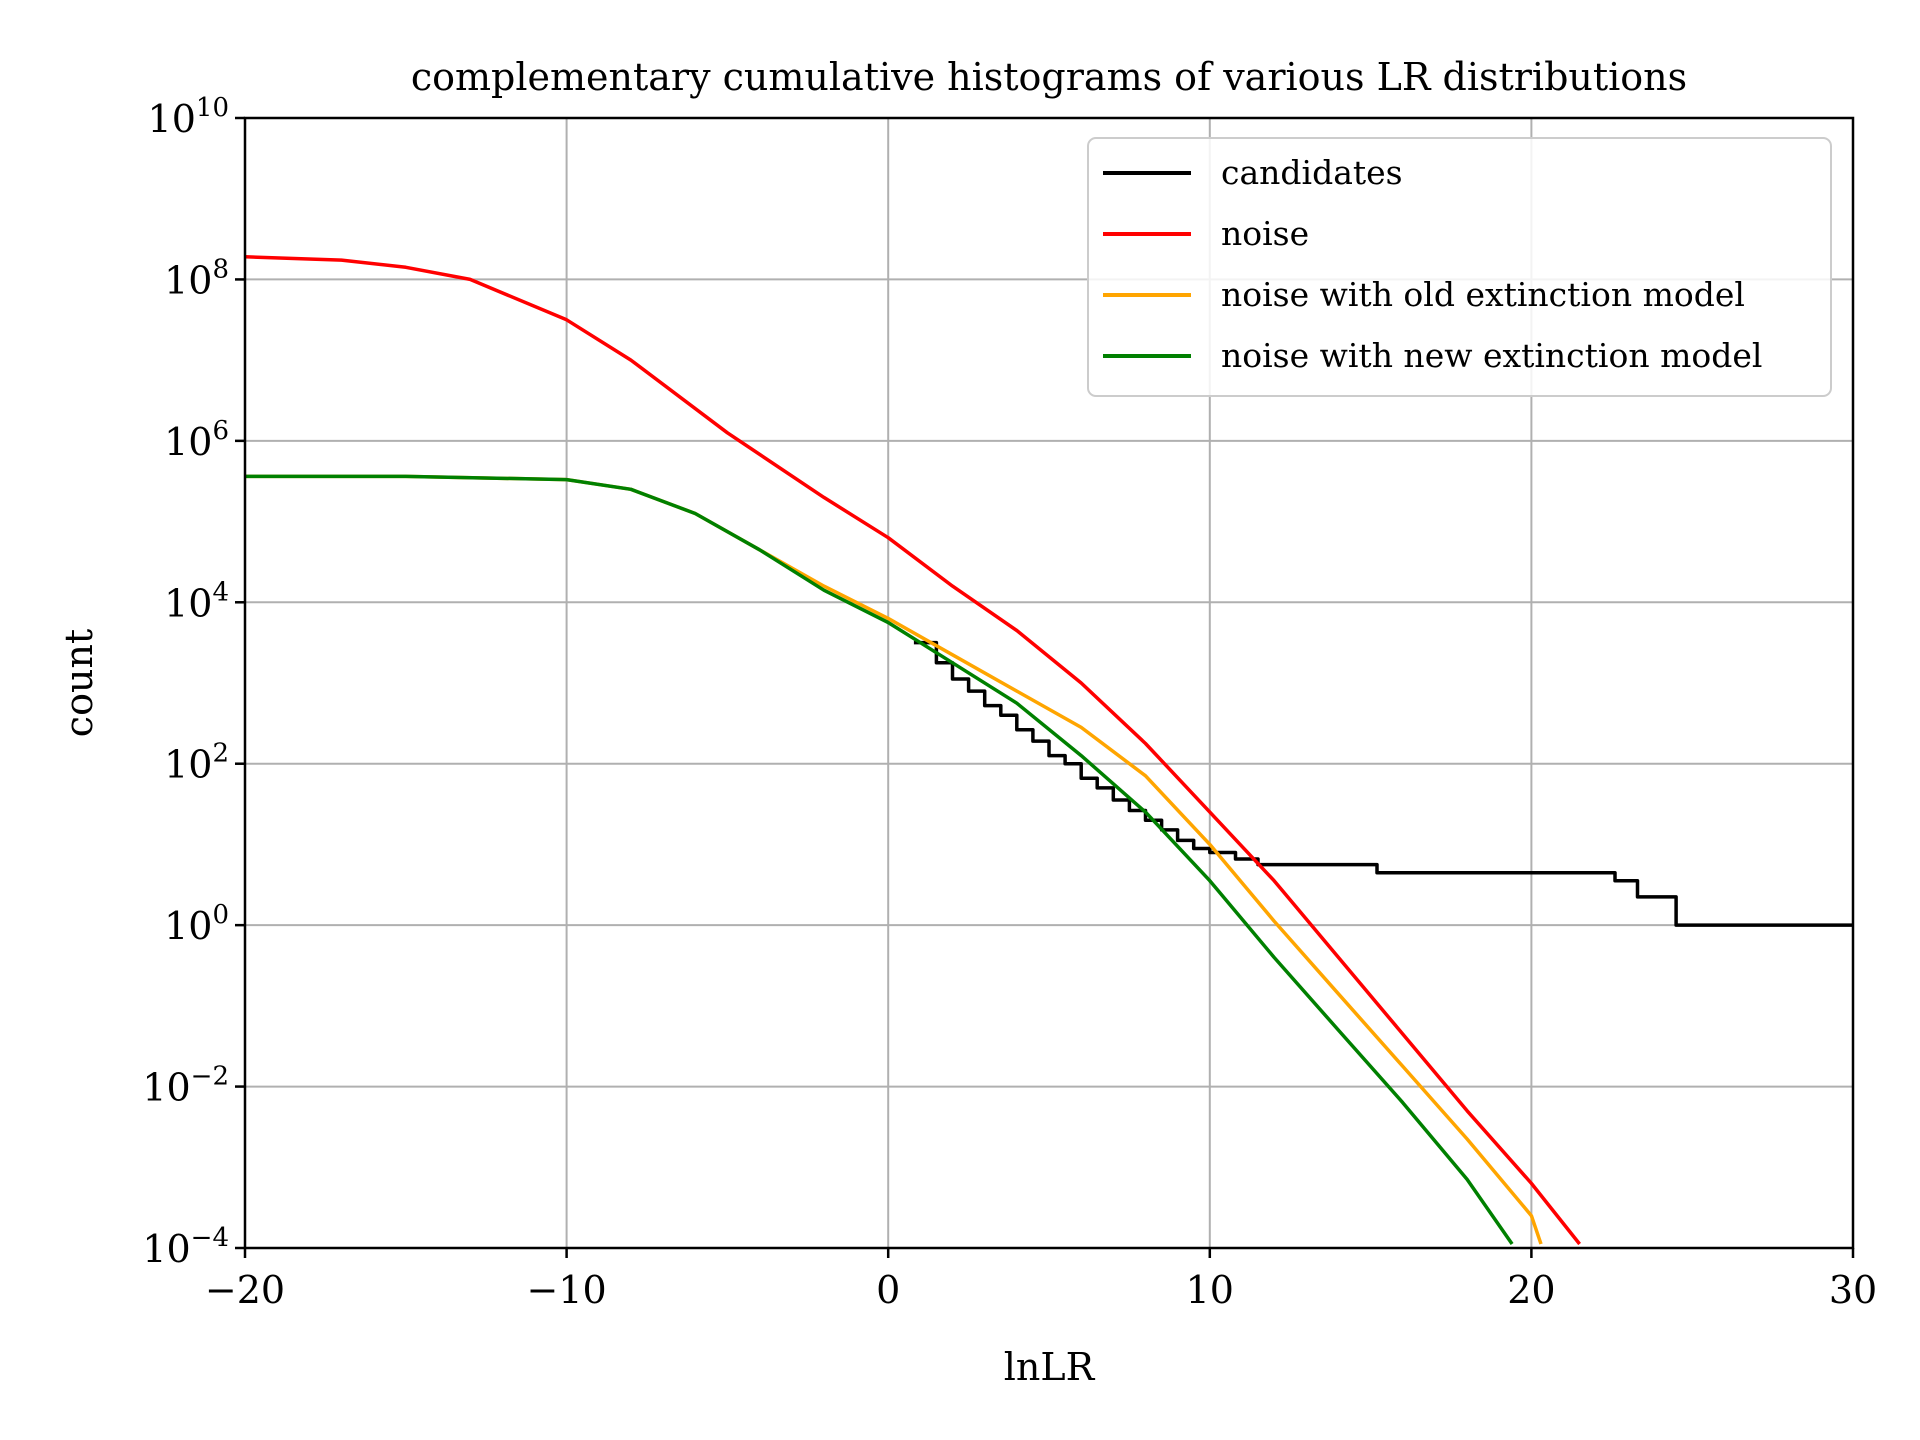 The width and height of the screenshot is (1920, 1440). I want to click on y-tick-label: 10⁴, so click(196, 601).